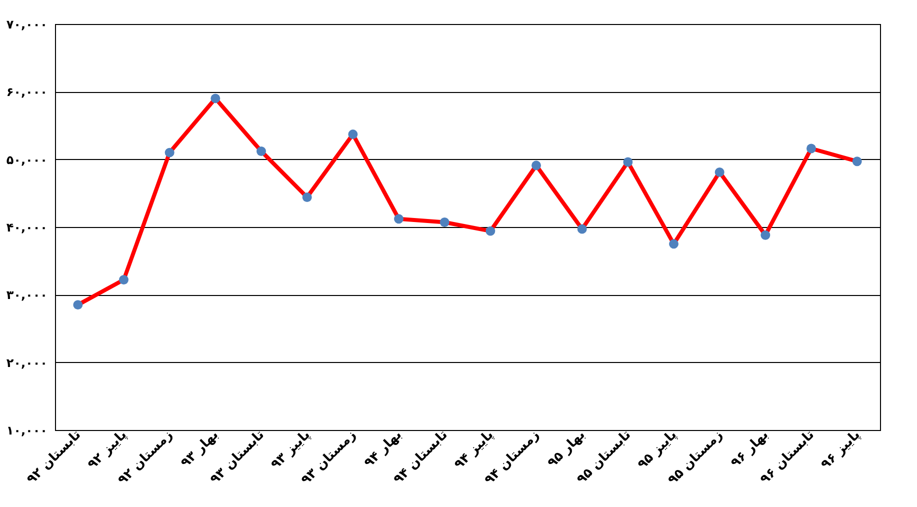  Describe the element at coordinates (27, 227) in the screenshot. I see `y-tick-label: ۴۰,۰۰۰` at that location.